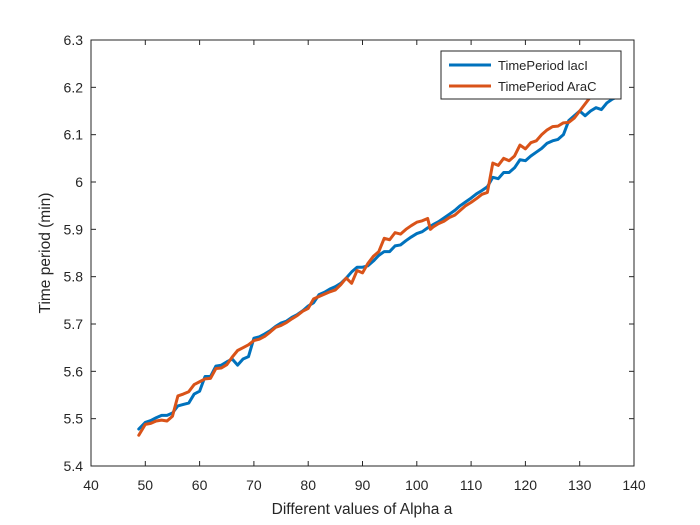 Image resolution: width=700 pixels, height=525 pixels. What do you see at coordinates (547, 86) in the screenshot?
I see `legend-label-2: TimePeriod AraC` at bounding box center [547, 86].